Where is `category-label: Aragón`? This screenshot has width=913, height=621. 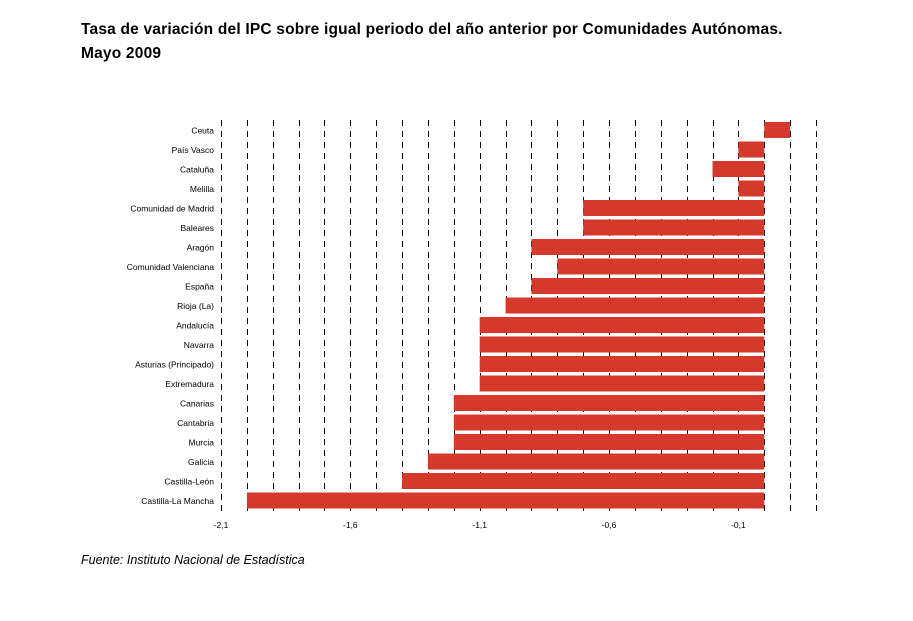 category-label: Aragón is located at coordinates (201, 248).